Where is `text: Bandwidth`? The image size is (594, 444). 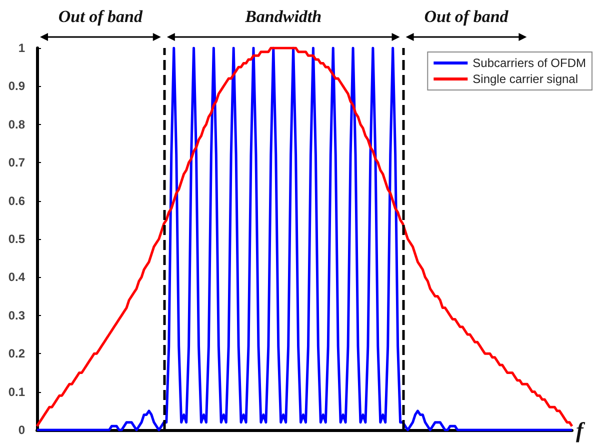
text: Bandwidth is located at coordinates (283, 16).